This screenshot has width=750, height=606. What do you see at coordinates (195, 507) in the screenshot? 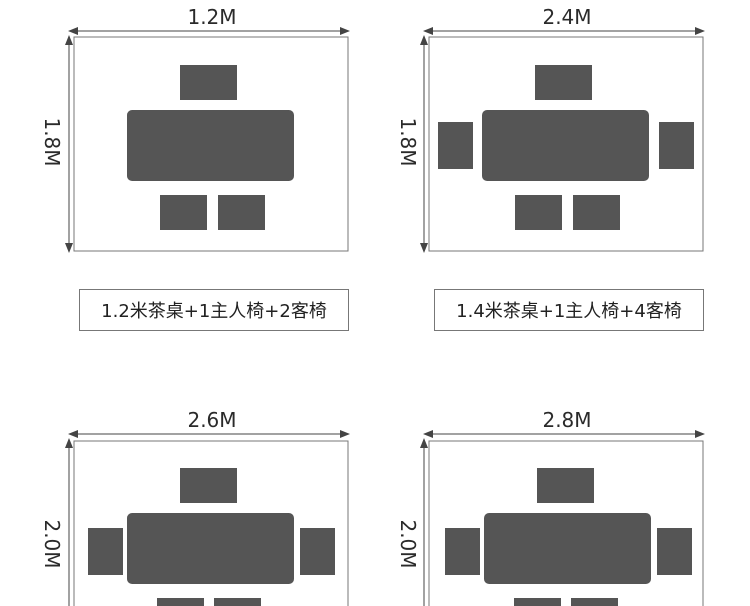
I see `layout-3: 2.6M 2.0M` at bounding box center [195, 507].